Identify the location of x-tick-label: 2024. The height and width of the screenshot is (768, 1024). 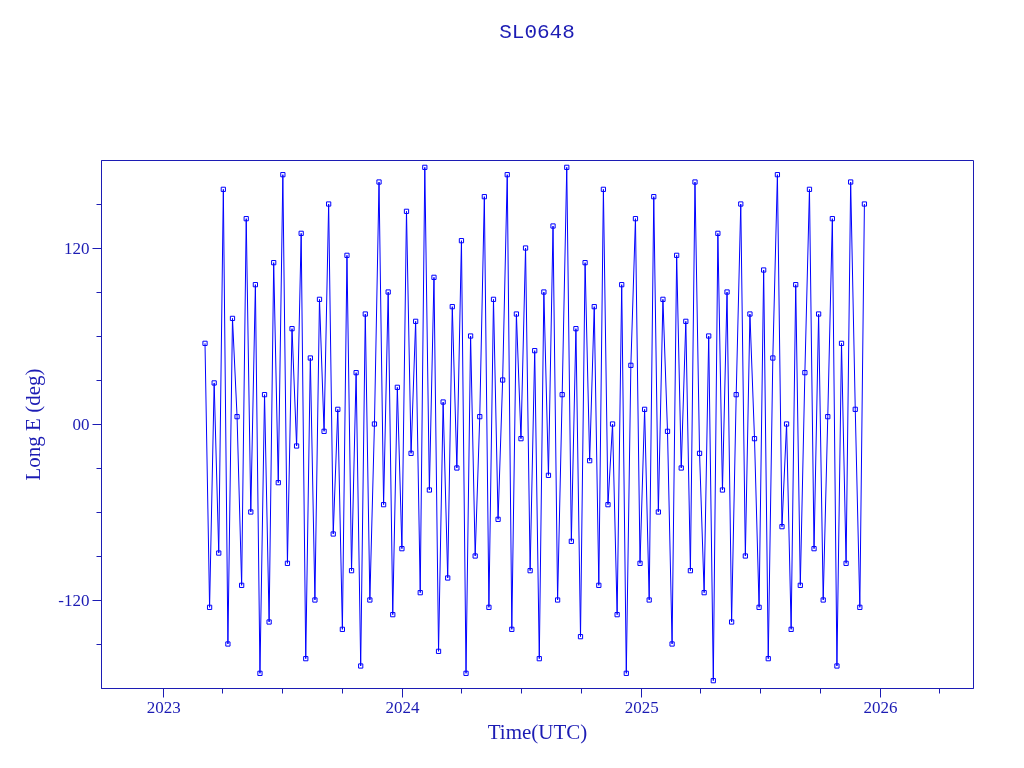
(402, 707).